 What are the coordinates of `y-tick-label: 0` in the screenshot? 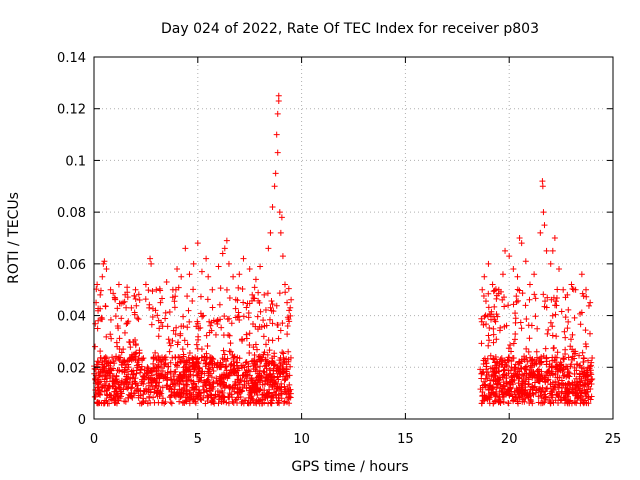 It's located at (82, 420).